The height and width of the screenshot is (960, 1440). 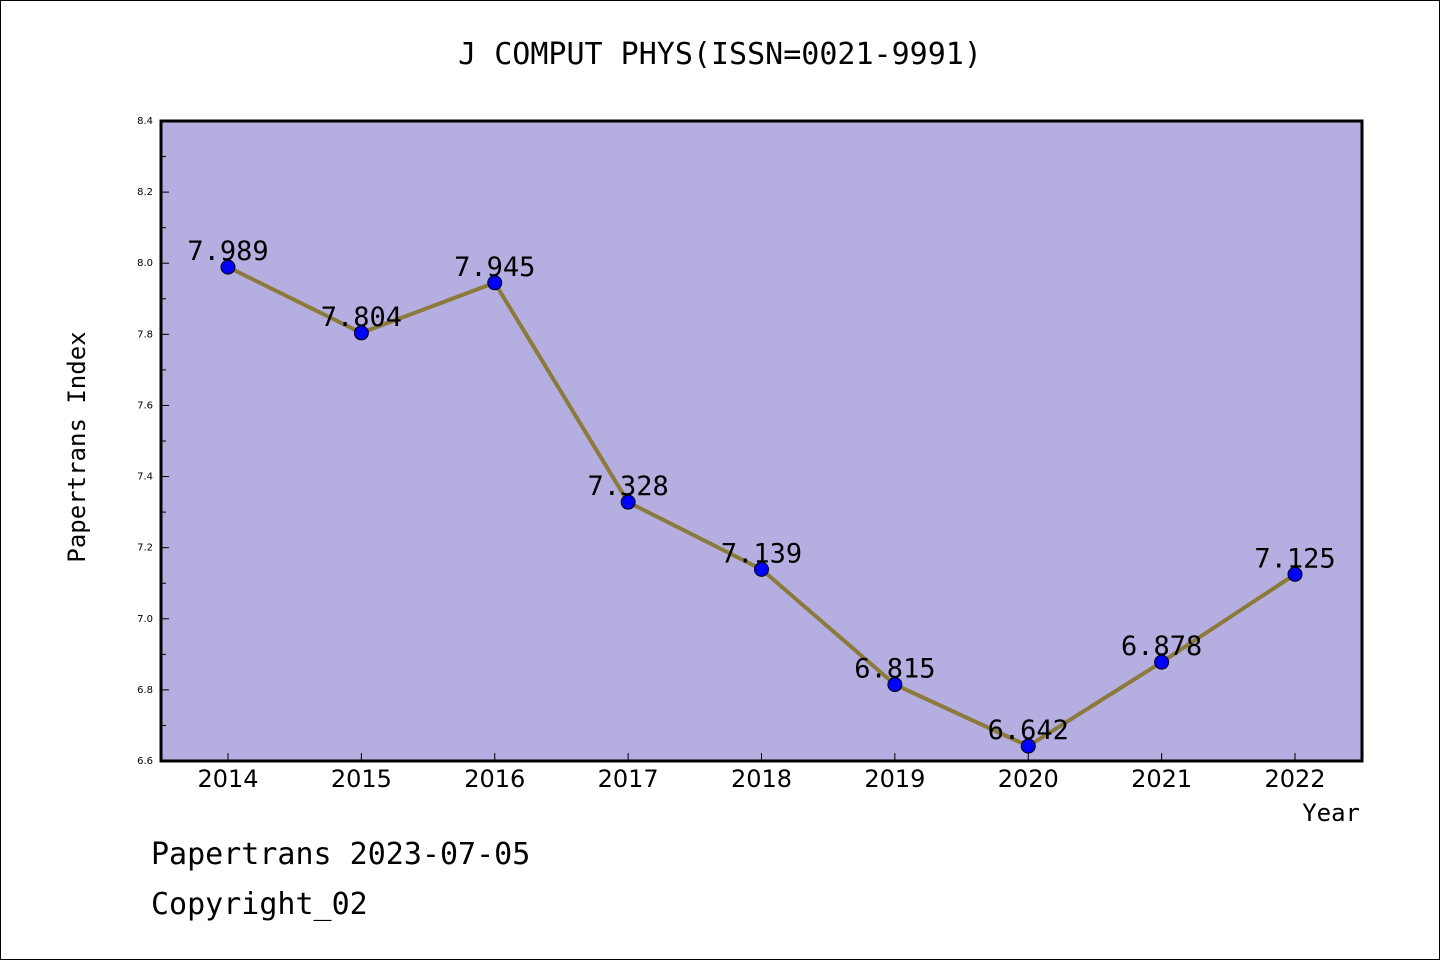 What do you see at coordinates (227, 251) in the screenshot?
I see `data-label: 7.989` at bounding box center [227, 251].